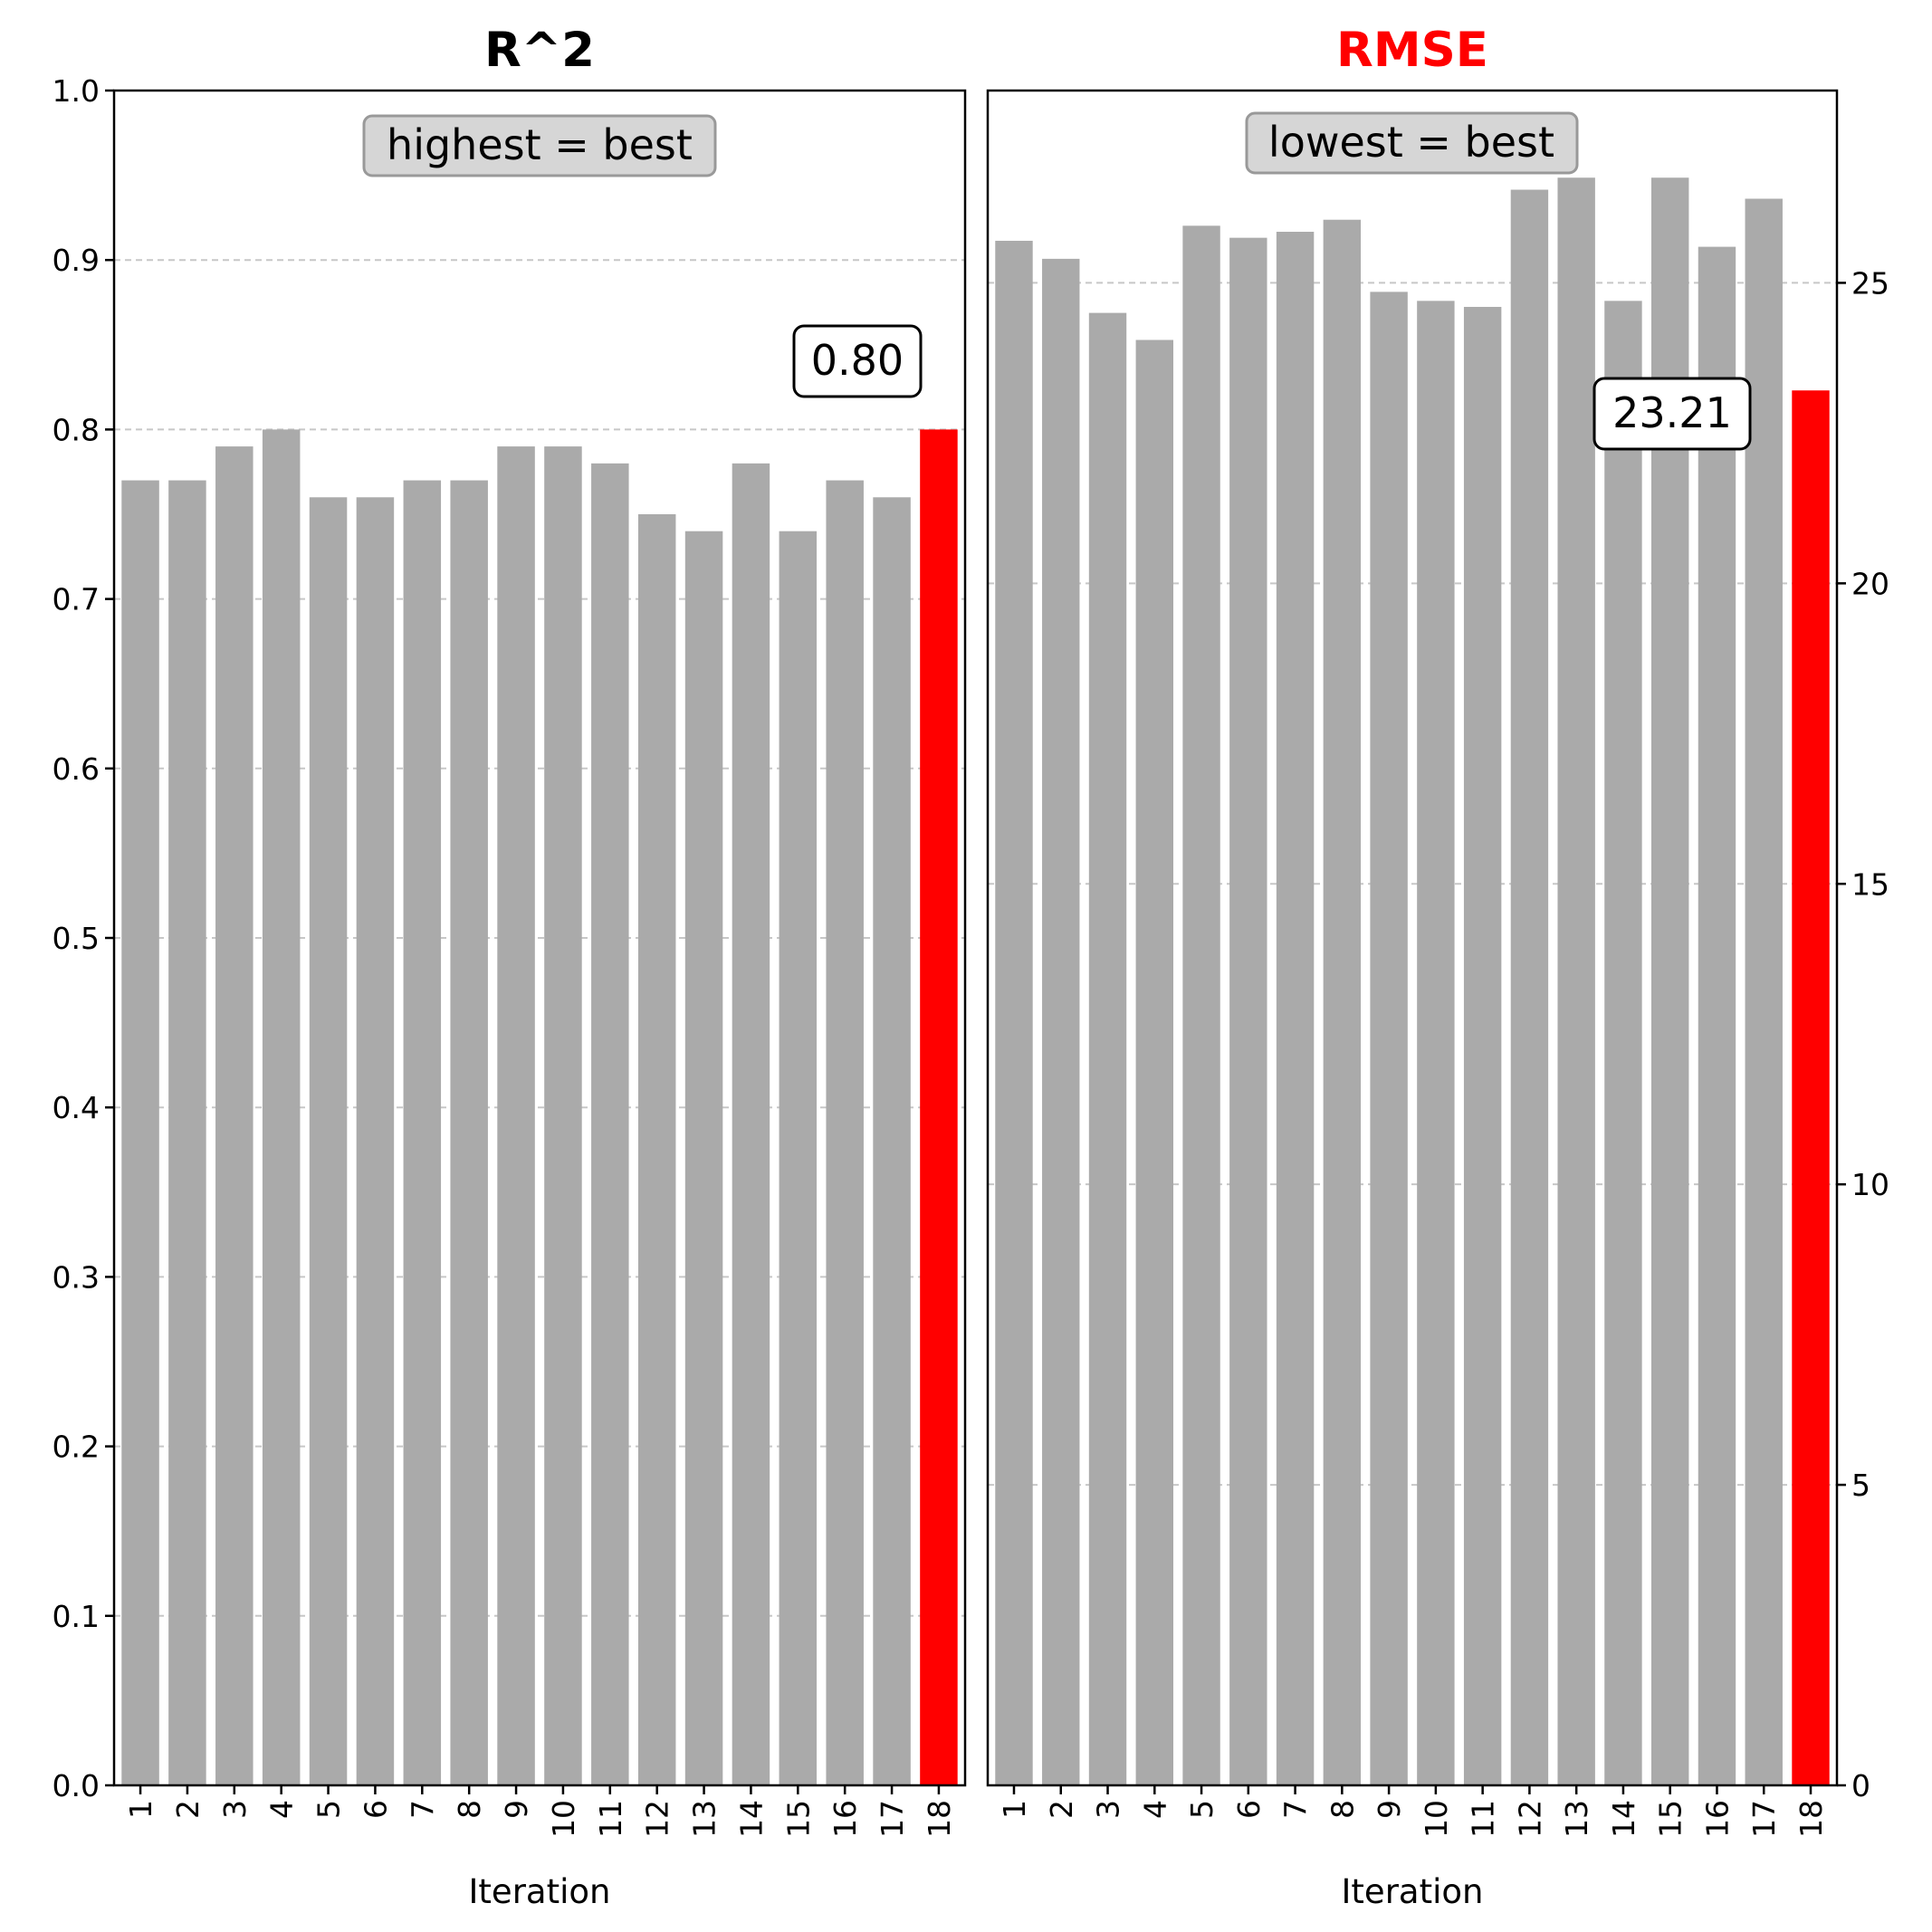 This screenshot has width=1932, height=1932. Describe the element at coordinates (140, 1809) in the screenshot. I see `r2-x-tick-label: 1` at that location.